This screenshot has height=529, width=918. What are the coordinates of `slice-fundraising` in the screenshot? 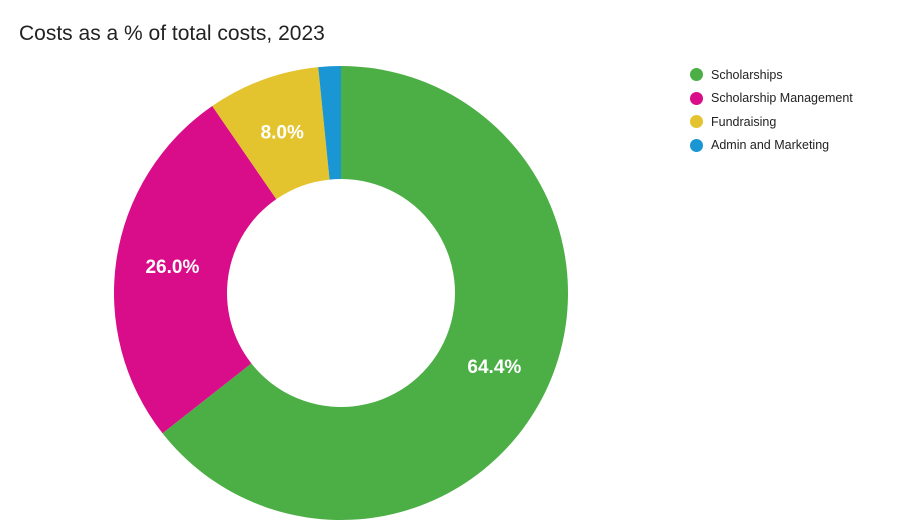 It's located at (271, 133).